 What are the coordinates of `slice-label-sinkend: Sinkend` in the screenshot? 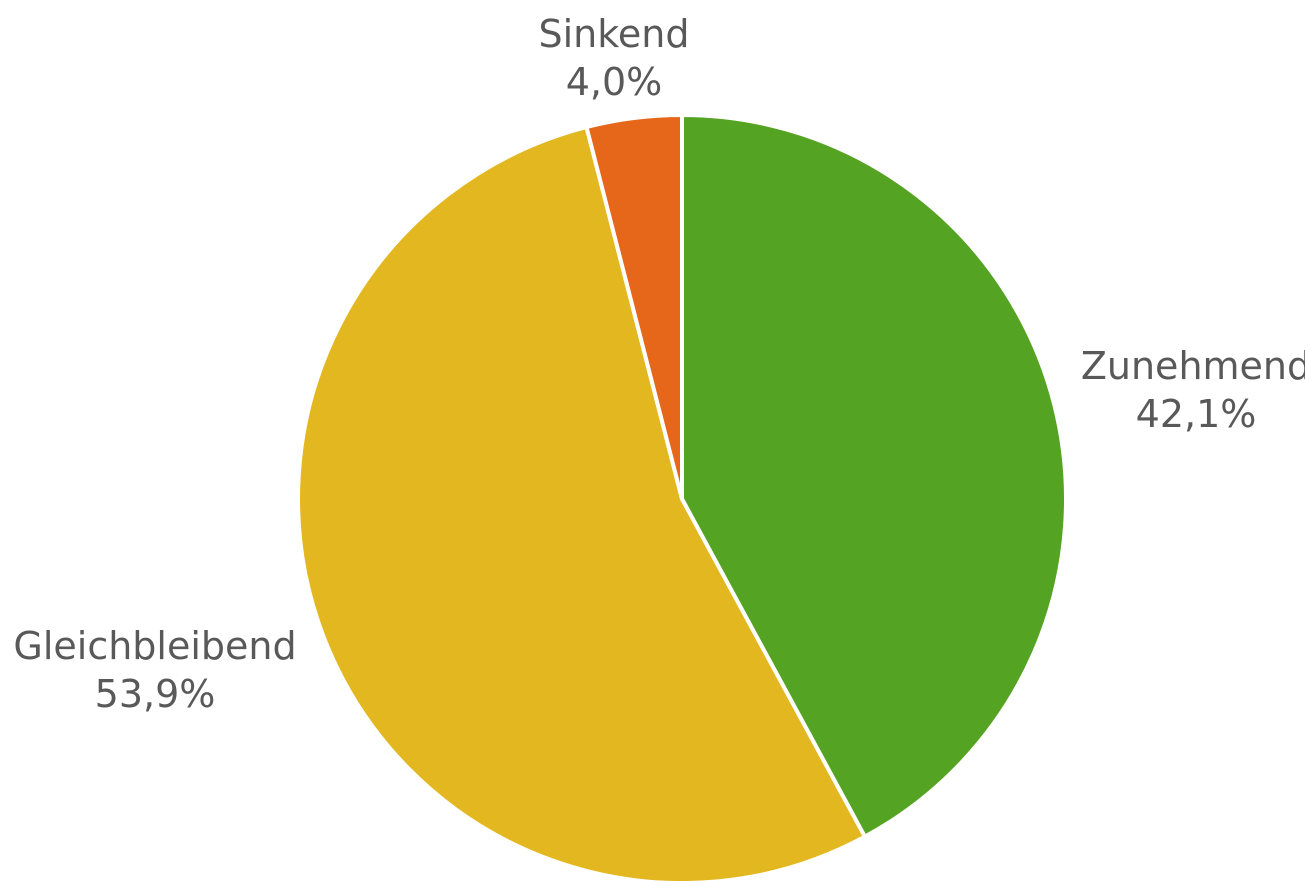 It's located at (614, 34).